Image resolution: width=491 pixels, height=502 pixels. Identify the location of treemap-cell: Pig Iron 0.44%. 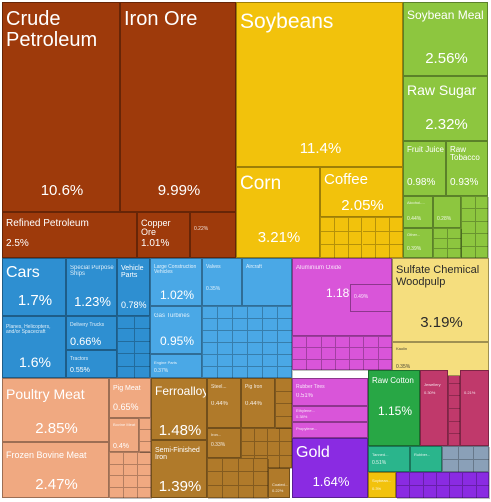
(258, 403).